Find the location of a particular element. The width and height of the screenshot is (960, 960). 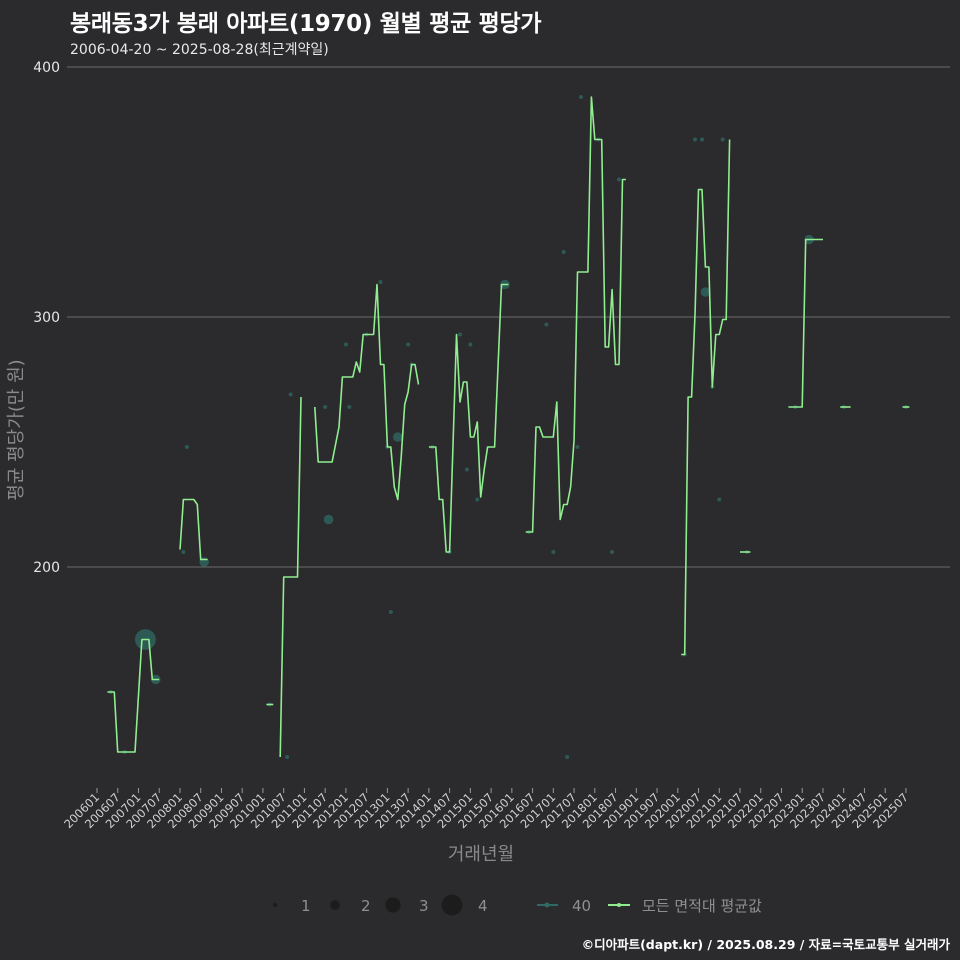

legend-size-label-2: 2 is located at coordinates (366, 906).